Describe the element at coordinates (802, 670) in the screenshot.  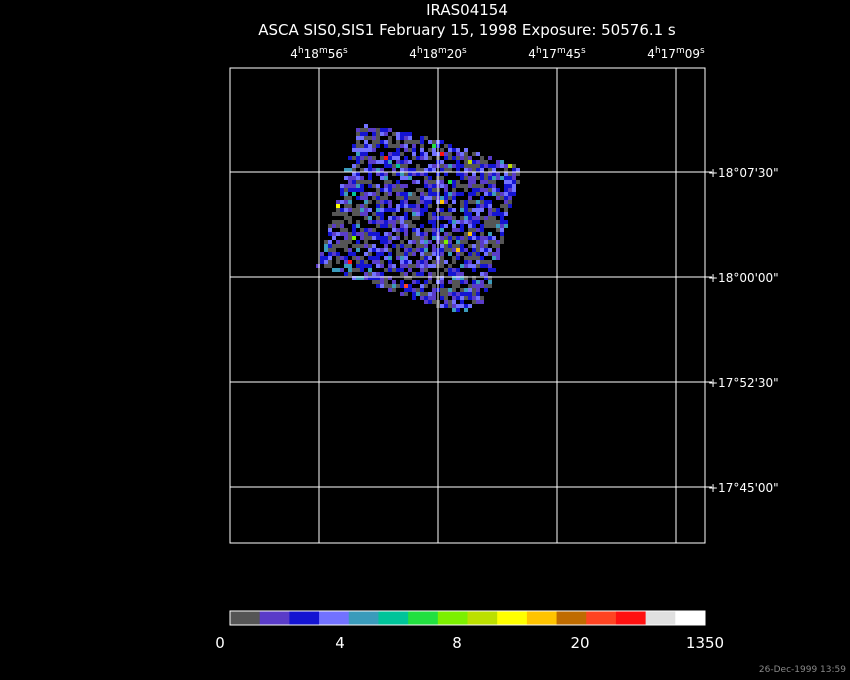
I see `timestamp: 26-Dec-1999 13:59` at that location.